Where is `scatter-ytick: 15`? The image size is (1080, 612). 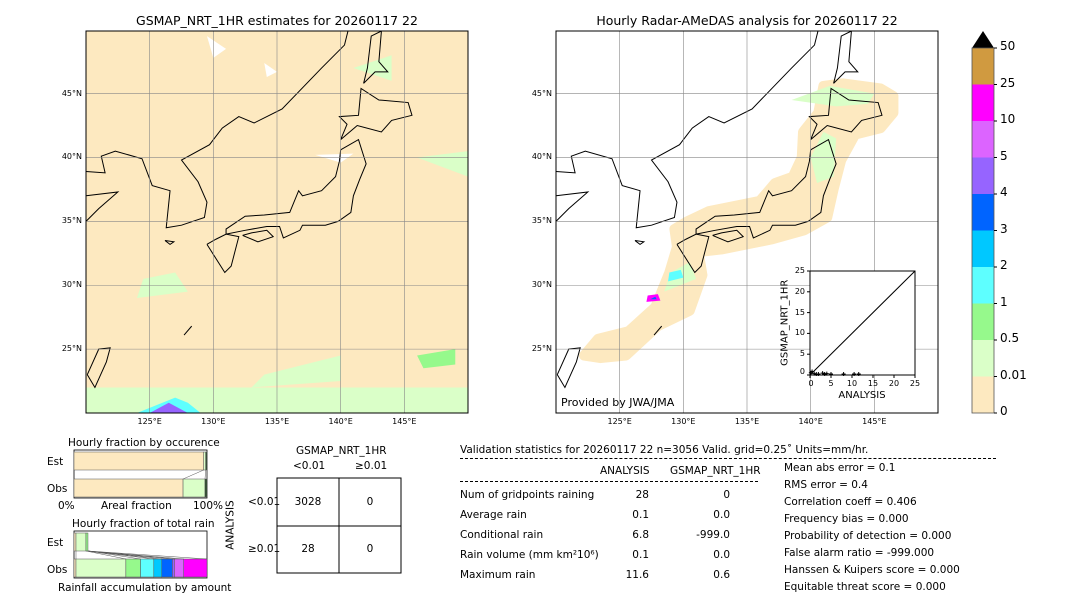 scatter-ytick: 15 is located at coordinates (799, 312).